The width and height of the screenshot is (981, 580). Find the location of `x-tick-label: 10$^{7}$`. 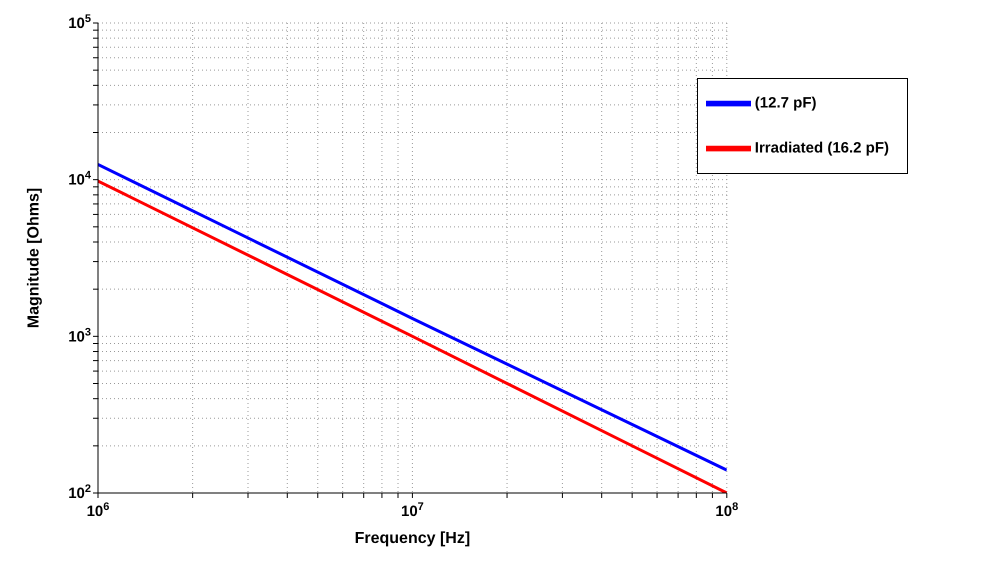

x-tick-label: 10$^{7}$ is located at coordinates (412, 510).